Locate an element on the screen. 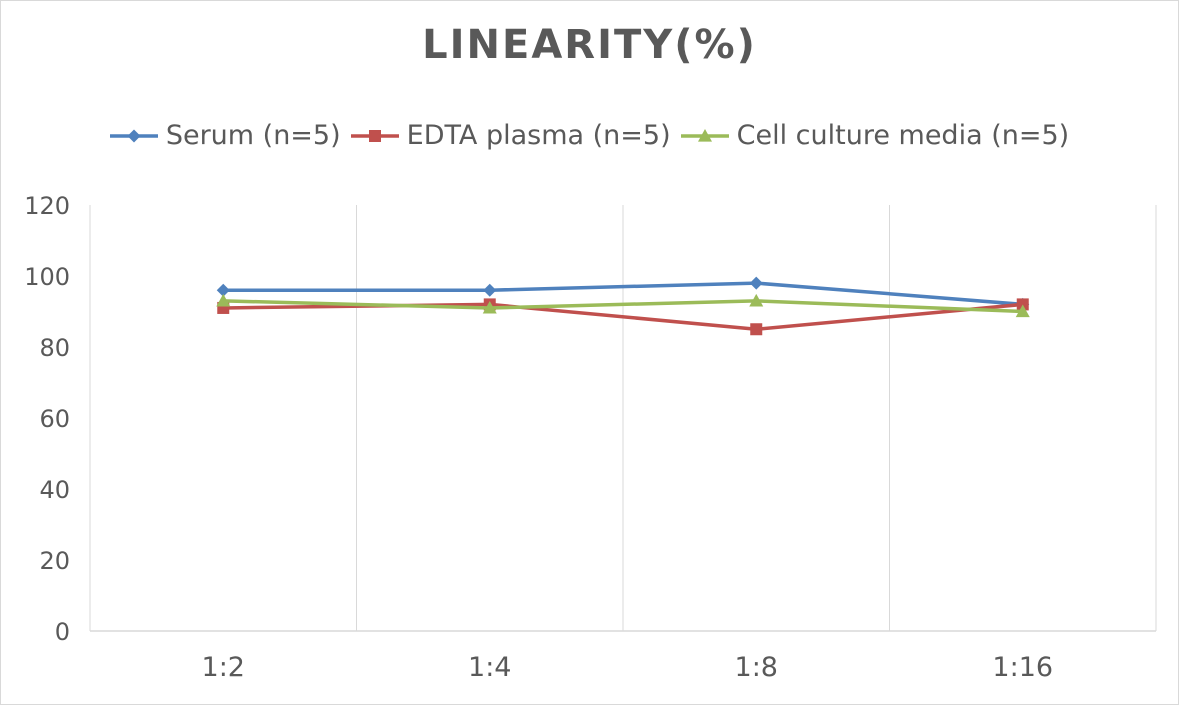 This screenshot has height=705, width=1179. y-tick-label: 60 is located at coordinates (54, 419).